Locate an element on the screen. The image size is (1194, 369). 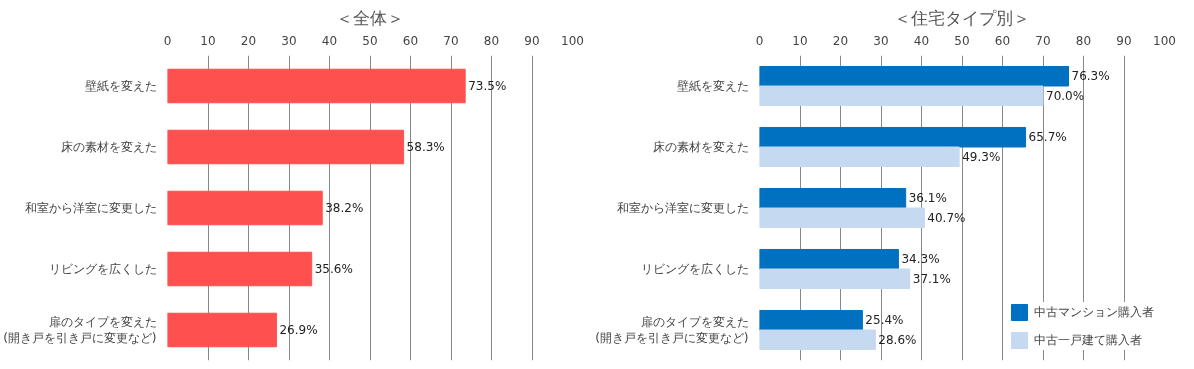
data-label: 34.3% is located at coordinates (920, 259).